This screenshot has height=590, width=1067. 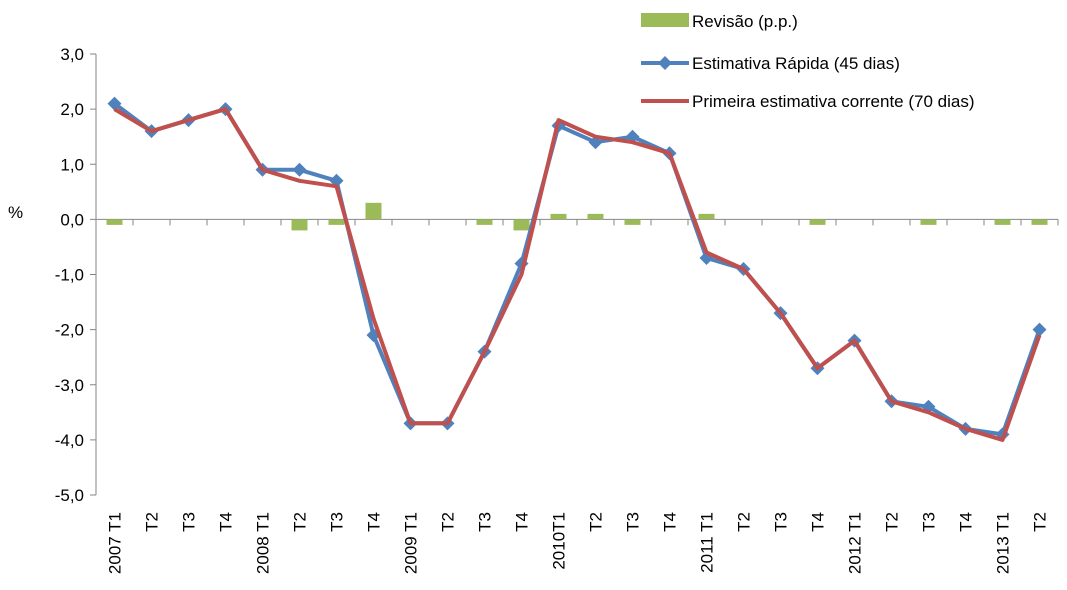 What do you see at coordinates (411, 543) in the screenshot?
I see `x-tick-label: 2009 T1` at bounding box center [411, 543].